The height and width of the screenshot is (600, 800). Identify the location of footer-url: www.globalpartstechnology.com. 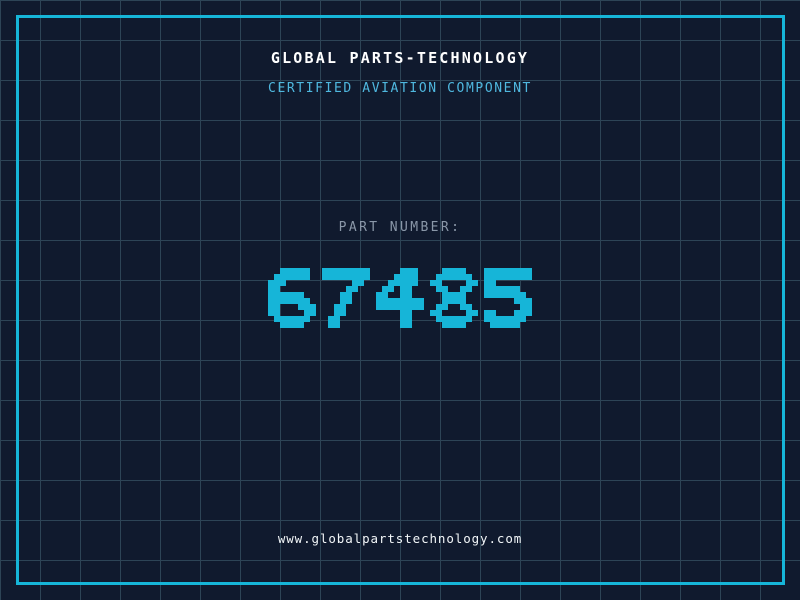
(400, 538).